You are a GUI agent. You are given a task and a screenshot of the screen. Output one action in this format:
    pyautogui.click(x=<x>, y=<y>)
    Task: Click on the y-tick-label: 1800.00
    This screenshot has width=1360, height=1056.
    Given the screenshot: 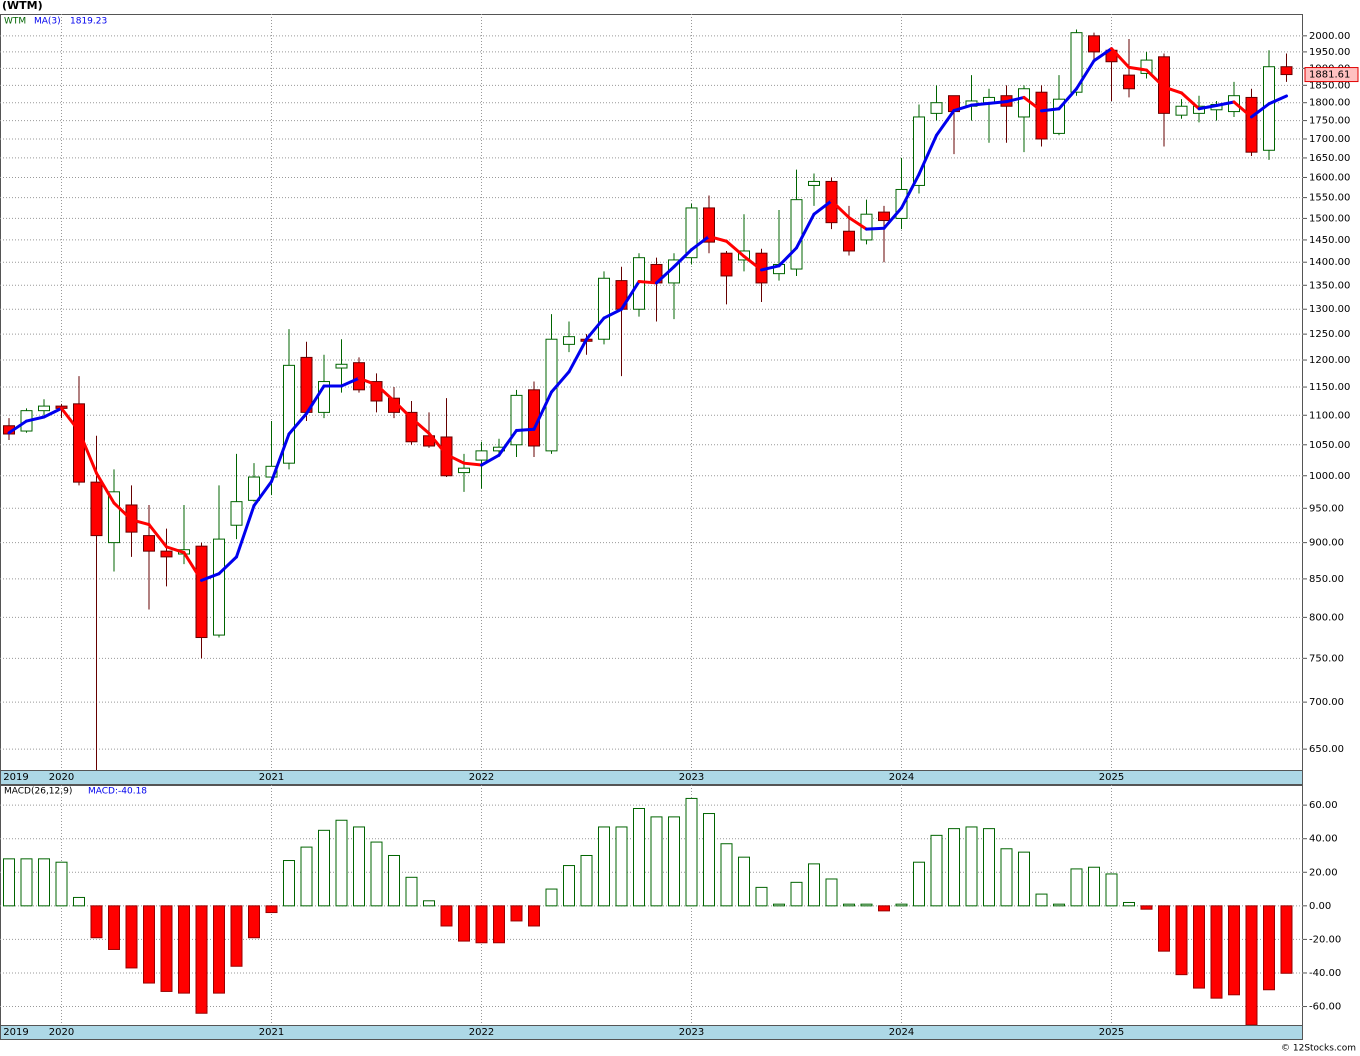 What is the action you would take?
    pyautogui.click(x=1329, y=103)
    